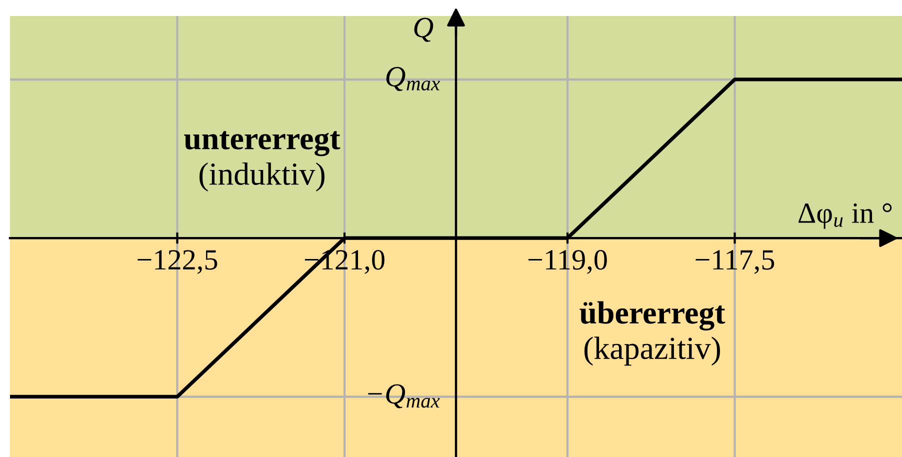 Image resolution: width=902 pixels, height=457 pixels. I want to click on y-axis-title: Q, so click(424, 30).